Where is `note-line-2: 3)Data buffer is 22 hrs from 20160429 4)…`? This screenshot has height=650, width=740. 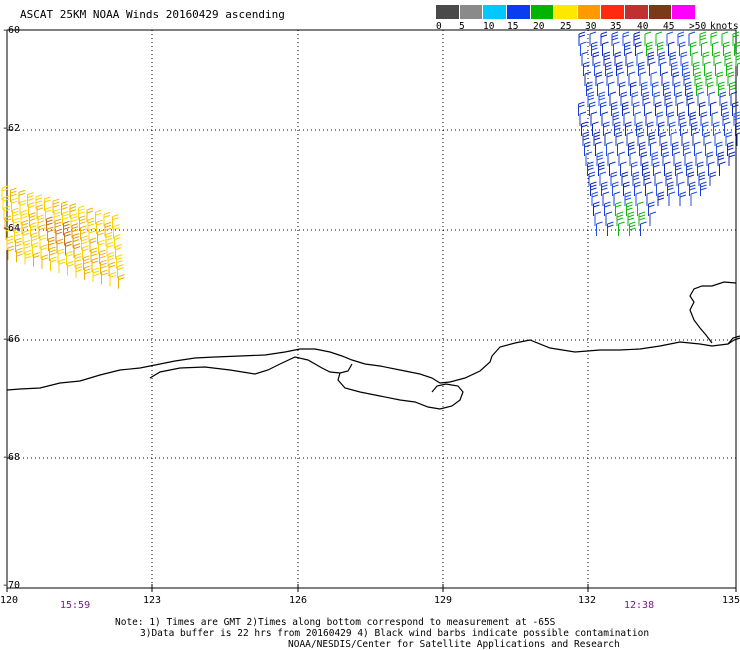 note-line-2: 3)Data buffer is 22 hrs from 20160429 4)… is located at coordinates (395, 633).